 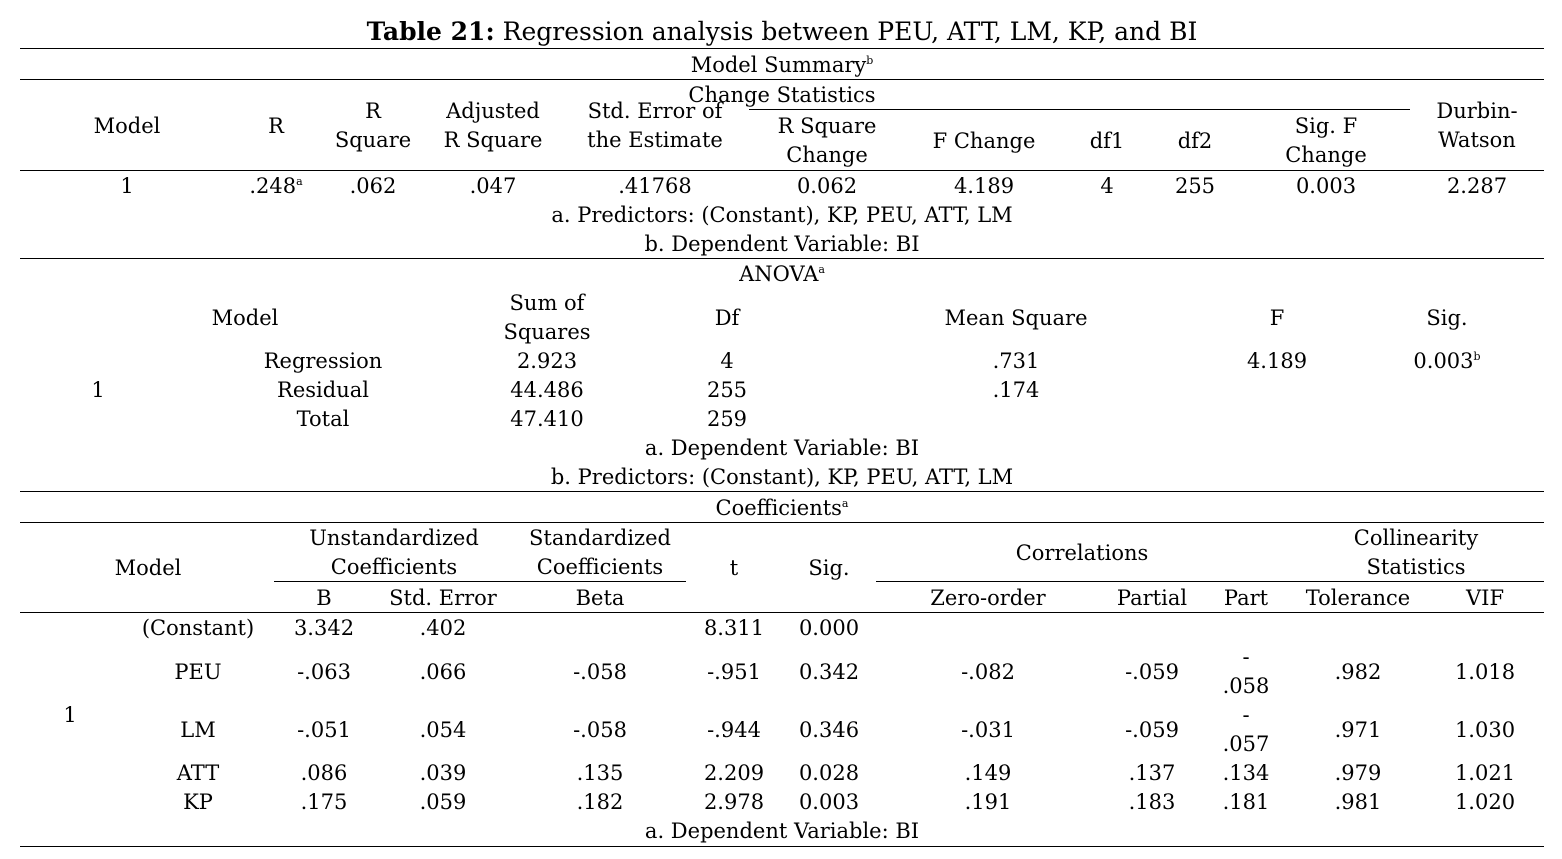 What do you see at coordinates (727, 318) in the screenshot?
I see `header-df: Df` at bounding box center [727, 318].